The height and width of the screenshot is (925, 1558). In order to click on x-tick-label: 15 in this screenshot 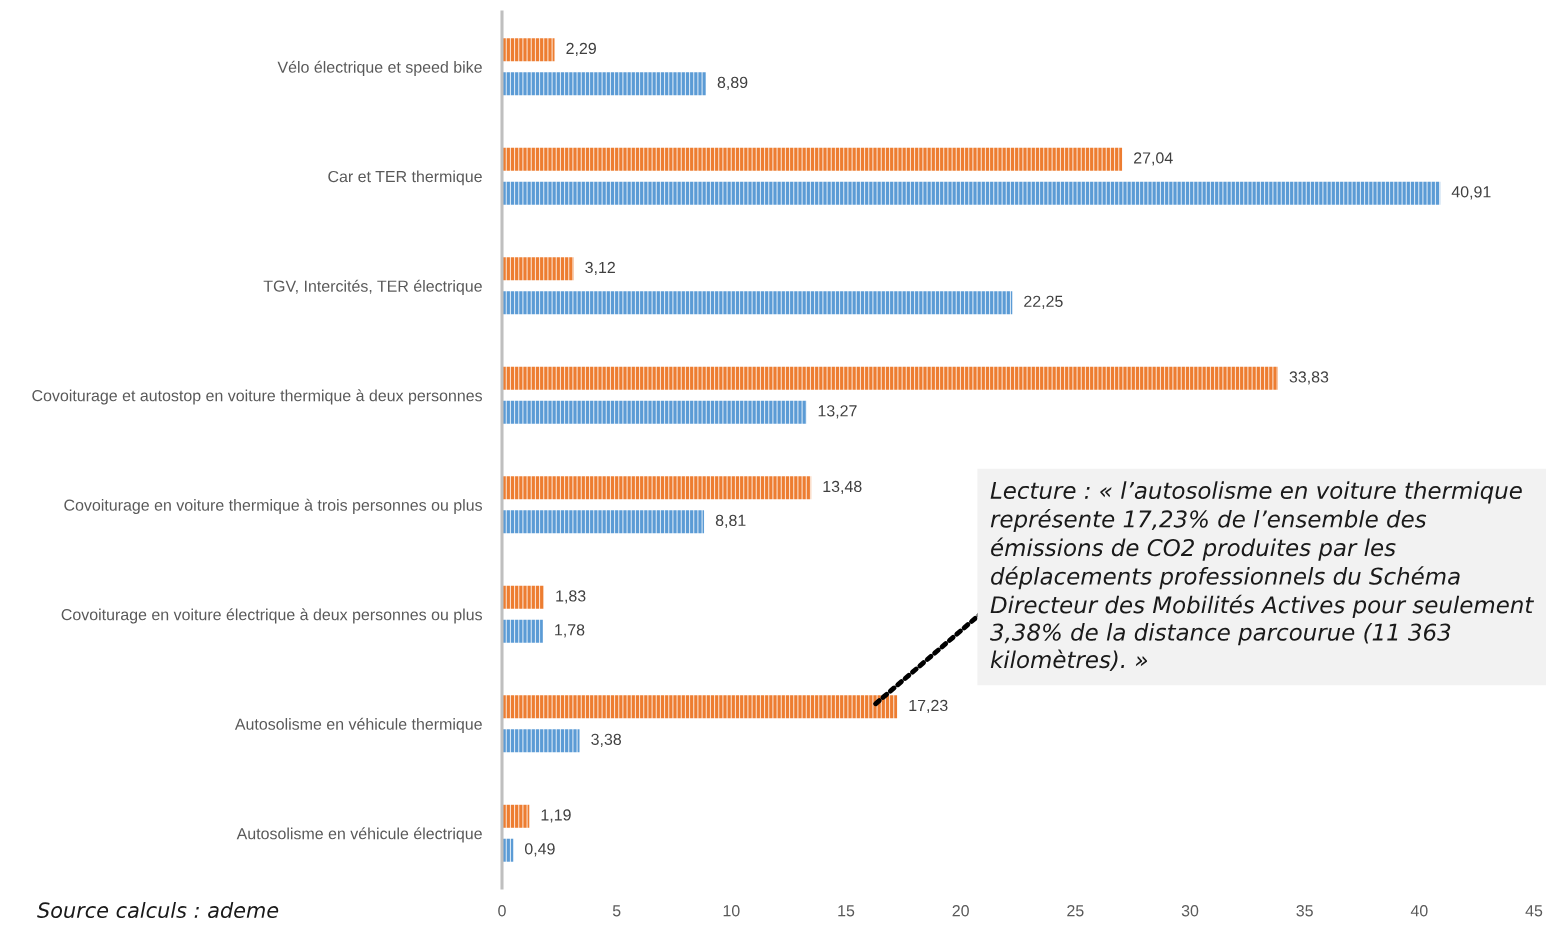, I will do `click(846, 911)`.